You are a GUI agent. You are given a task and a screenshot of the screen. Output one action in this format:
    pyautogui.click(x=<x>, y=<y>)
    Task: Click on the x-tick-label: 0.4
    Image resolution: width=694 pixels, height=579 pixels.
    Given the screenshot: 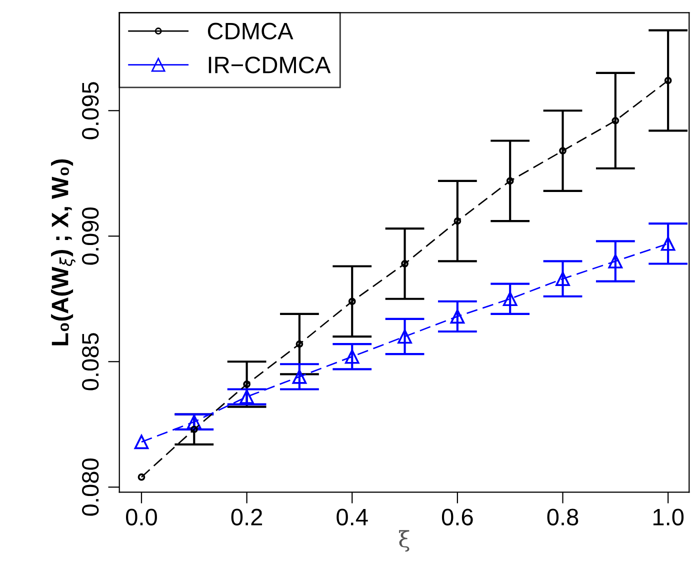 What is the action you would take?
    pyautogui.click(x=352, y=517)
    